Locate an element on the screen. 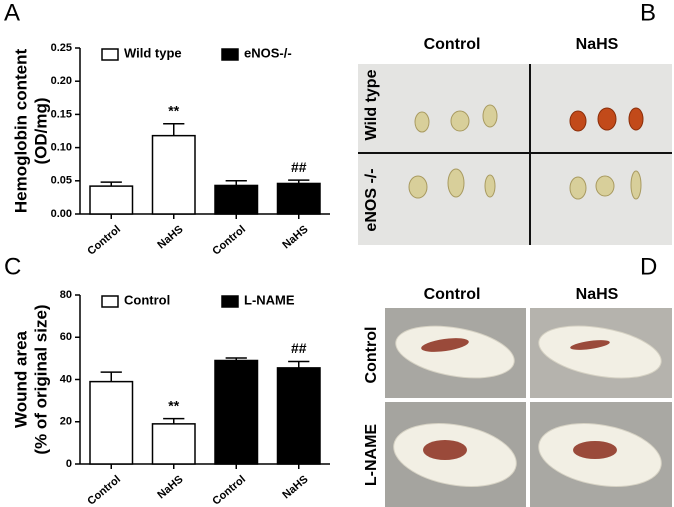 This screenshot has width=674, height=507. y-tick-label: 60 is located at coordinates (66, 337).